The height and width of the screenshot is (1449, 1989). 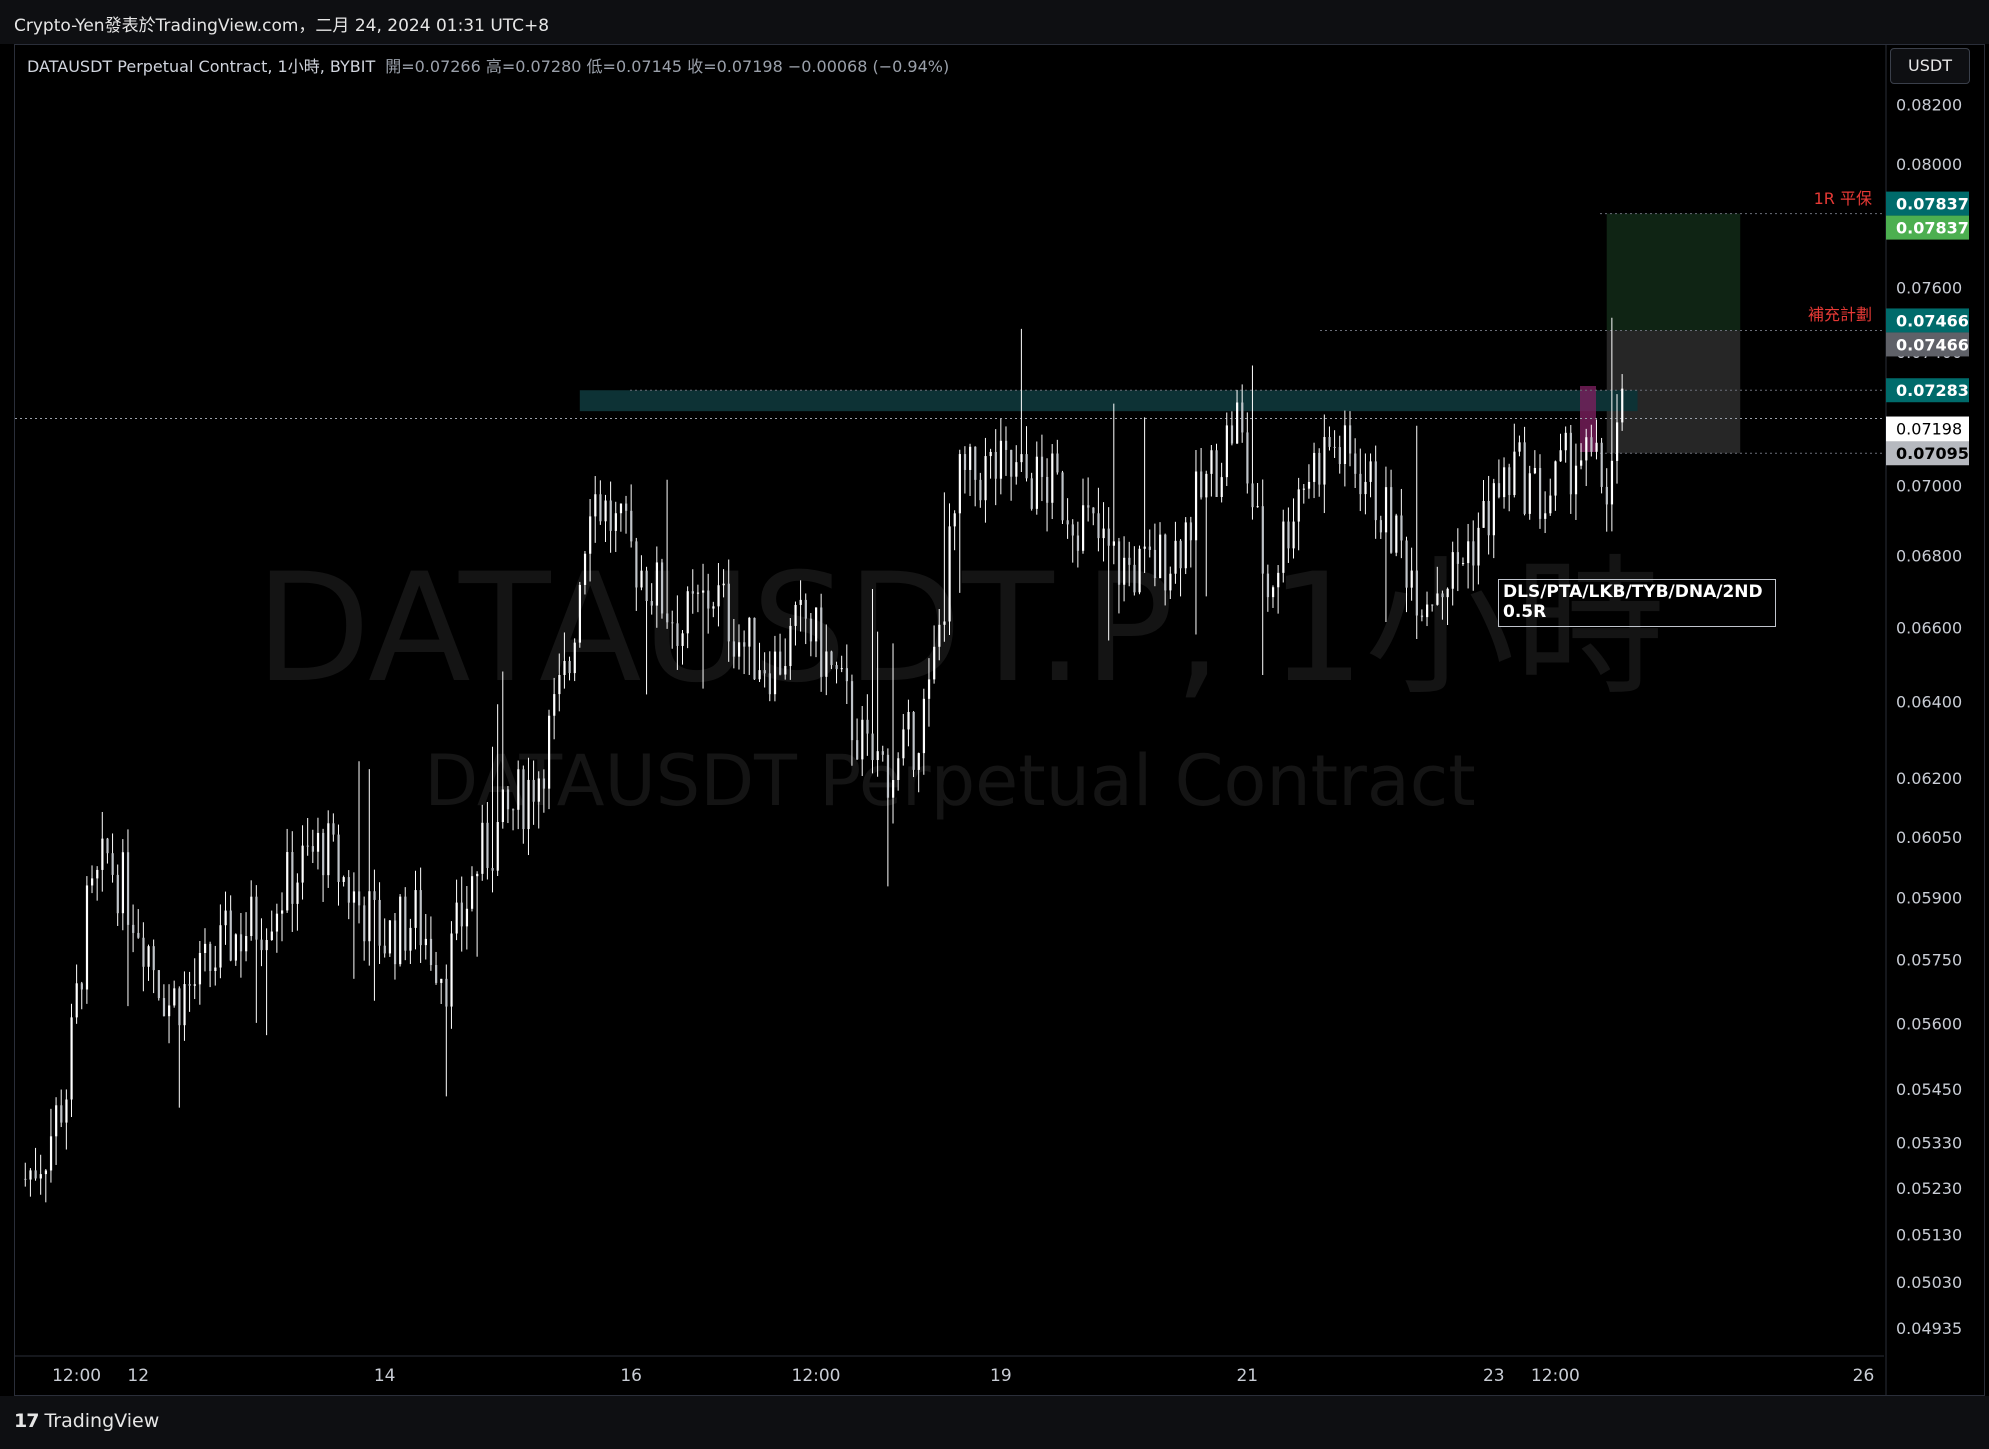 I want to click on price-tick-label: 0.05600, so click(x=1929, y=1023).